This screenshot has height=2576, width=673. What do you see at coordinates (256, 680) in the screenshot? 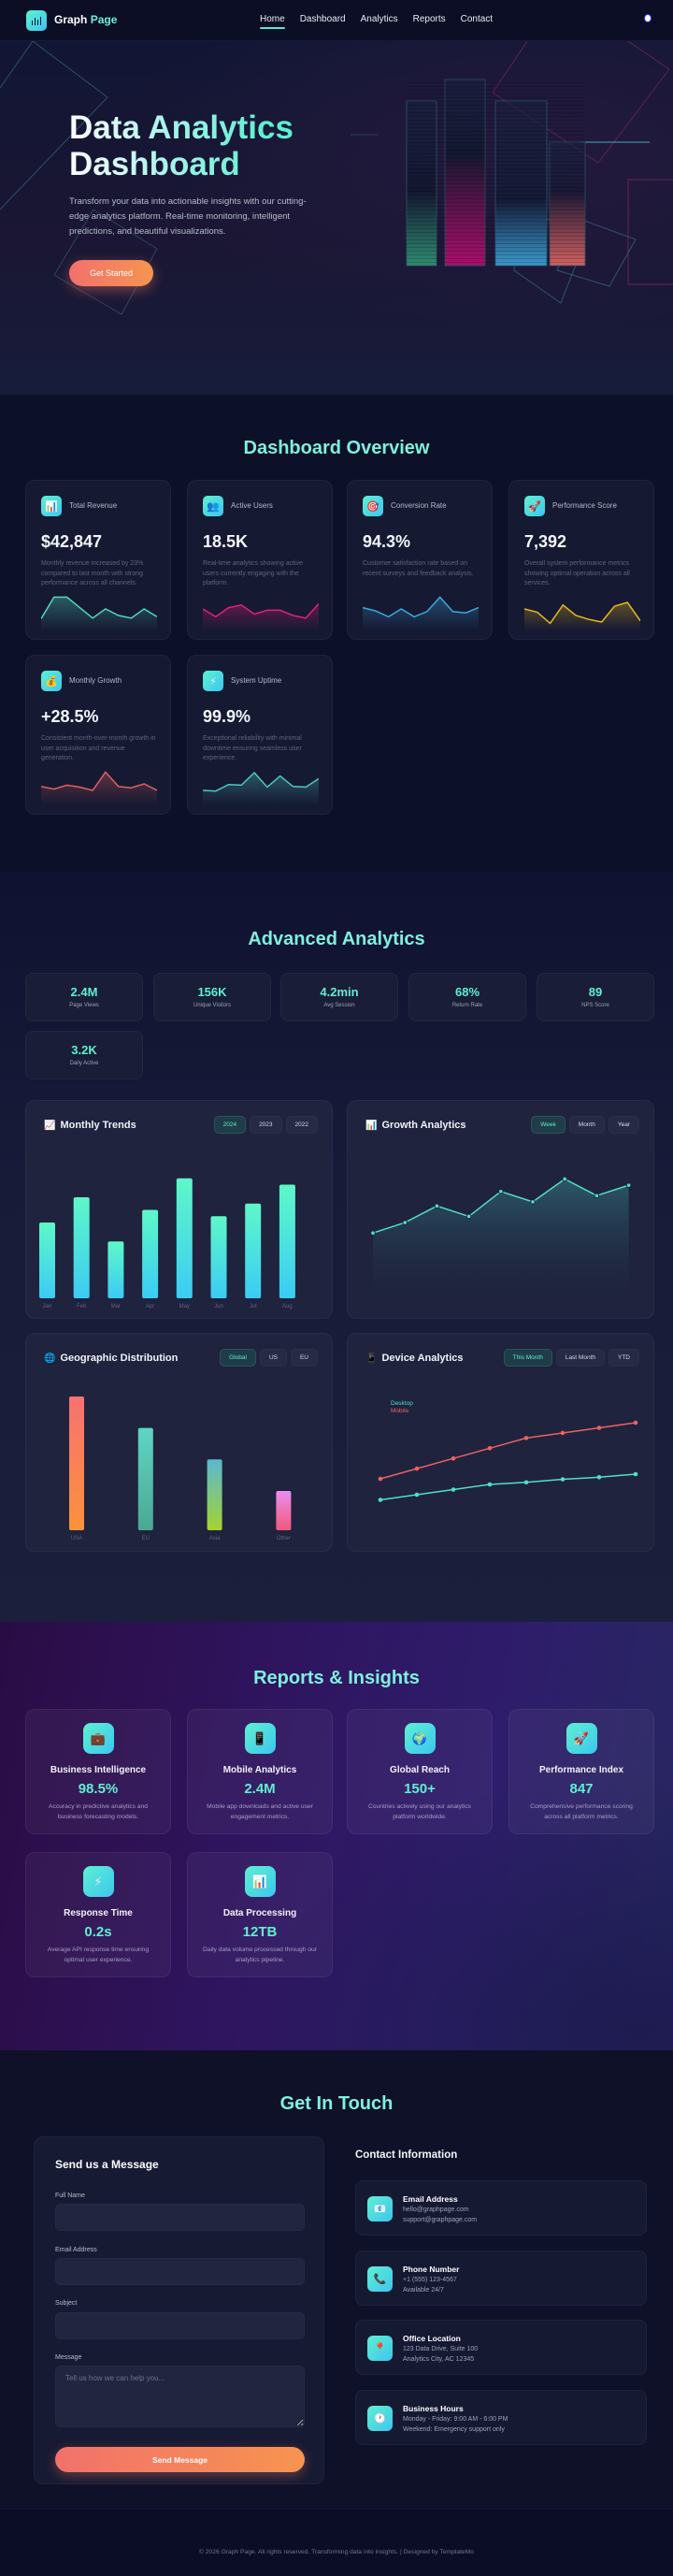
I see `metric-label: System Uptime` at bounding box center [256, 680].